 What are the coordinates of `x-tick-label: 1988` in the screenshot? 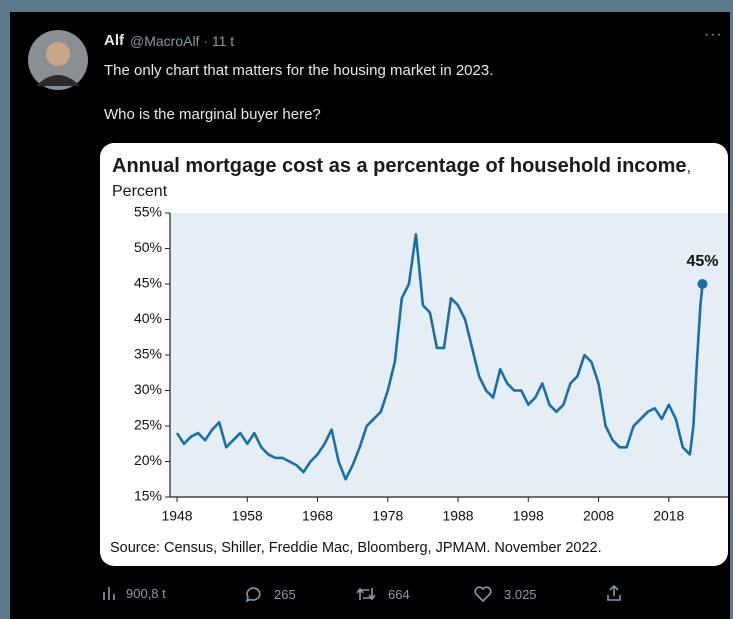 It's located at (457, 516).